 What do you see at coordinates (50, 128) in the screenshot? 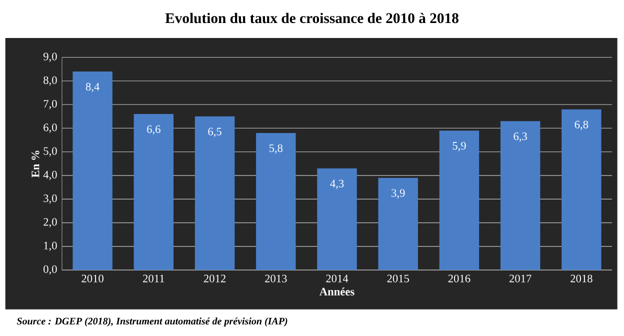
I see `y-tick-label: 6,0` at bounding box center [50, 128].